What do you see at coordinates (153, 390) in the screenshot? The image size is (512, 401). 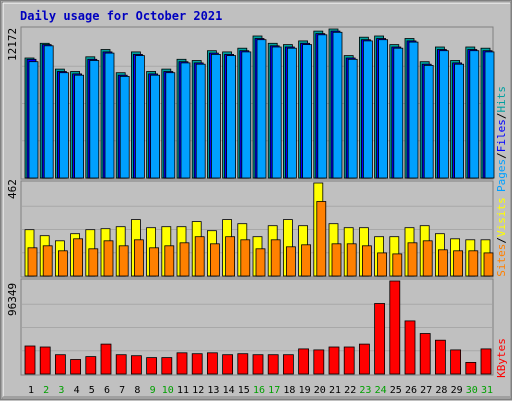 I see `day-label-9: 9` at bounding box center [153, 390].